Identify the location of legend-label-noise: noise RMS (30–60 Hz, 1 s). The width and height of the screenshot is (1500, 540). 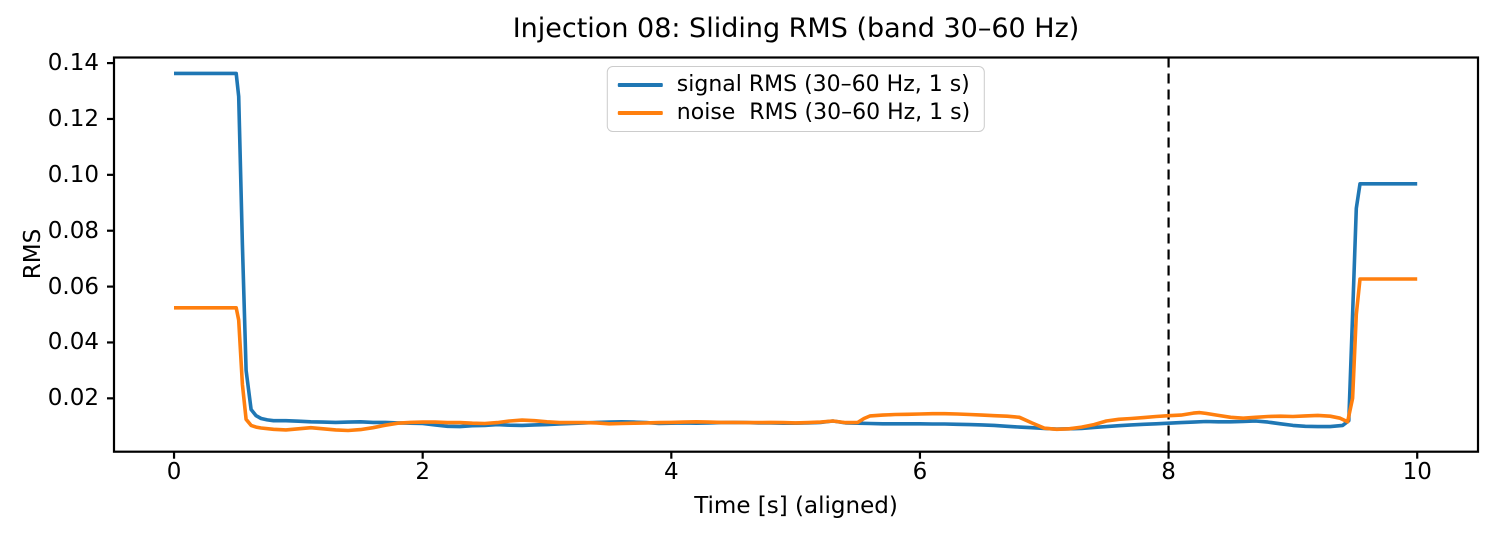
(823, 112).